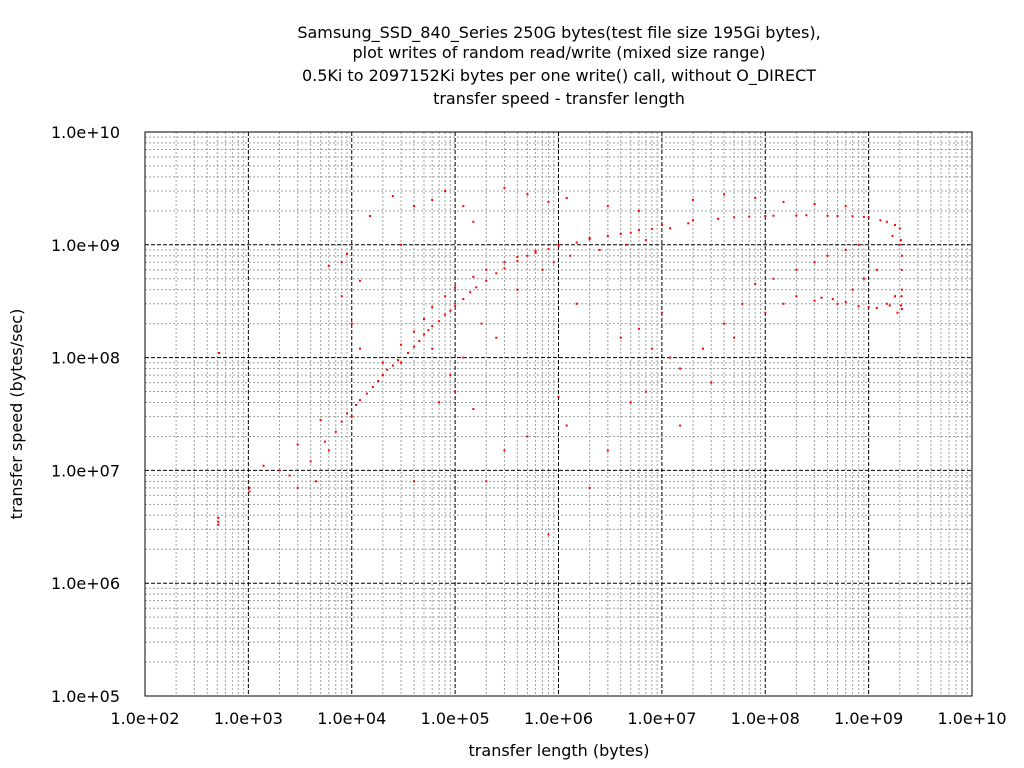 The height and width of the screenshot is (768, 1024). Describe the element at coordinates (85, 470) in the screenshot. I see `y-tick-label: 1.0e+07` at that location.